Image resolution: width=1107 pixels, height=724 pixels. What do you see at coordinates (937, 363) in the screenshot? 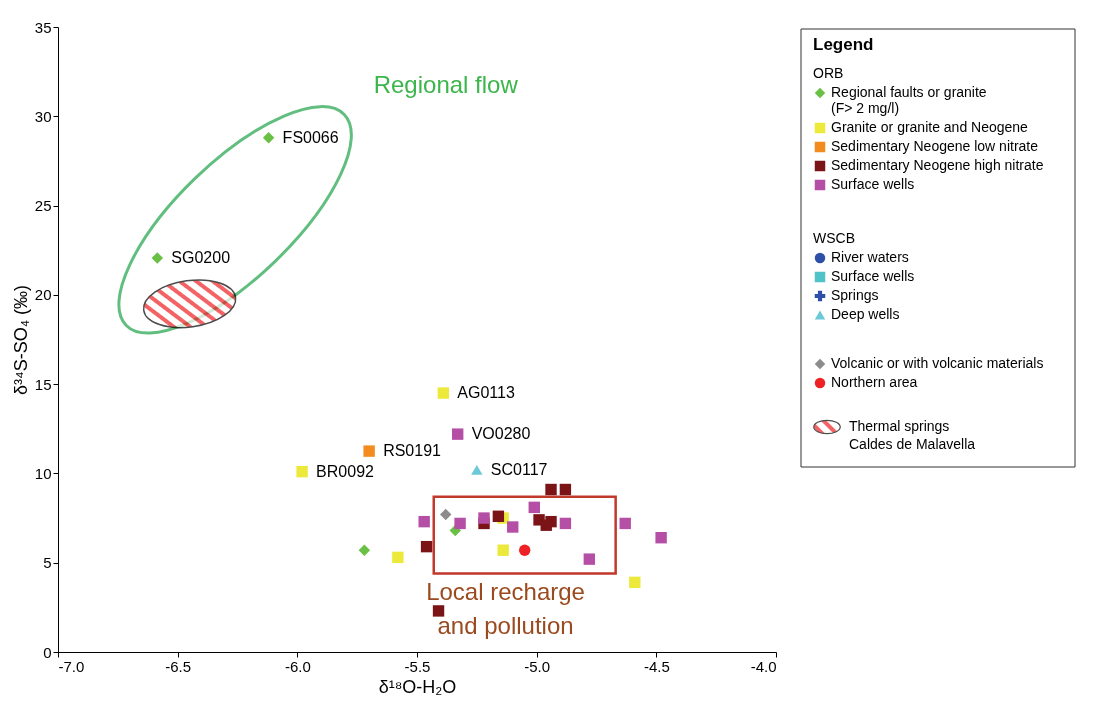
I see `legend-label: Volcanic or with volcanic materials` at bounding box center [937, 363].